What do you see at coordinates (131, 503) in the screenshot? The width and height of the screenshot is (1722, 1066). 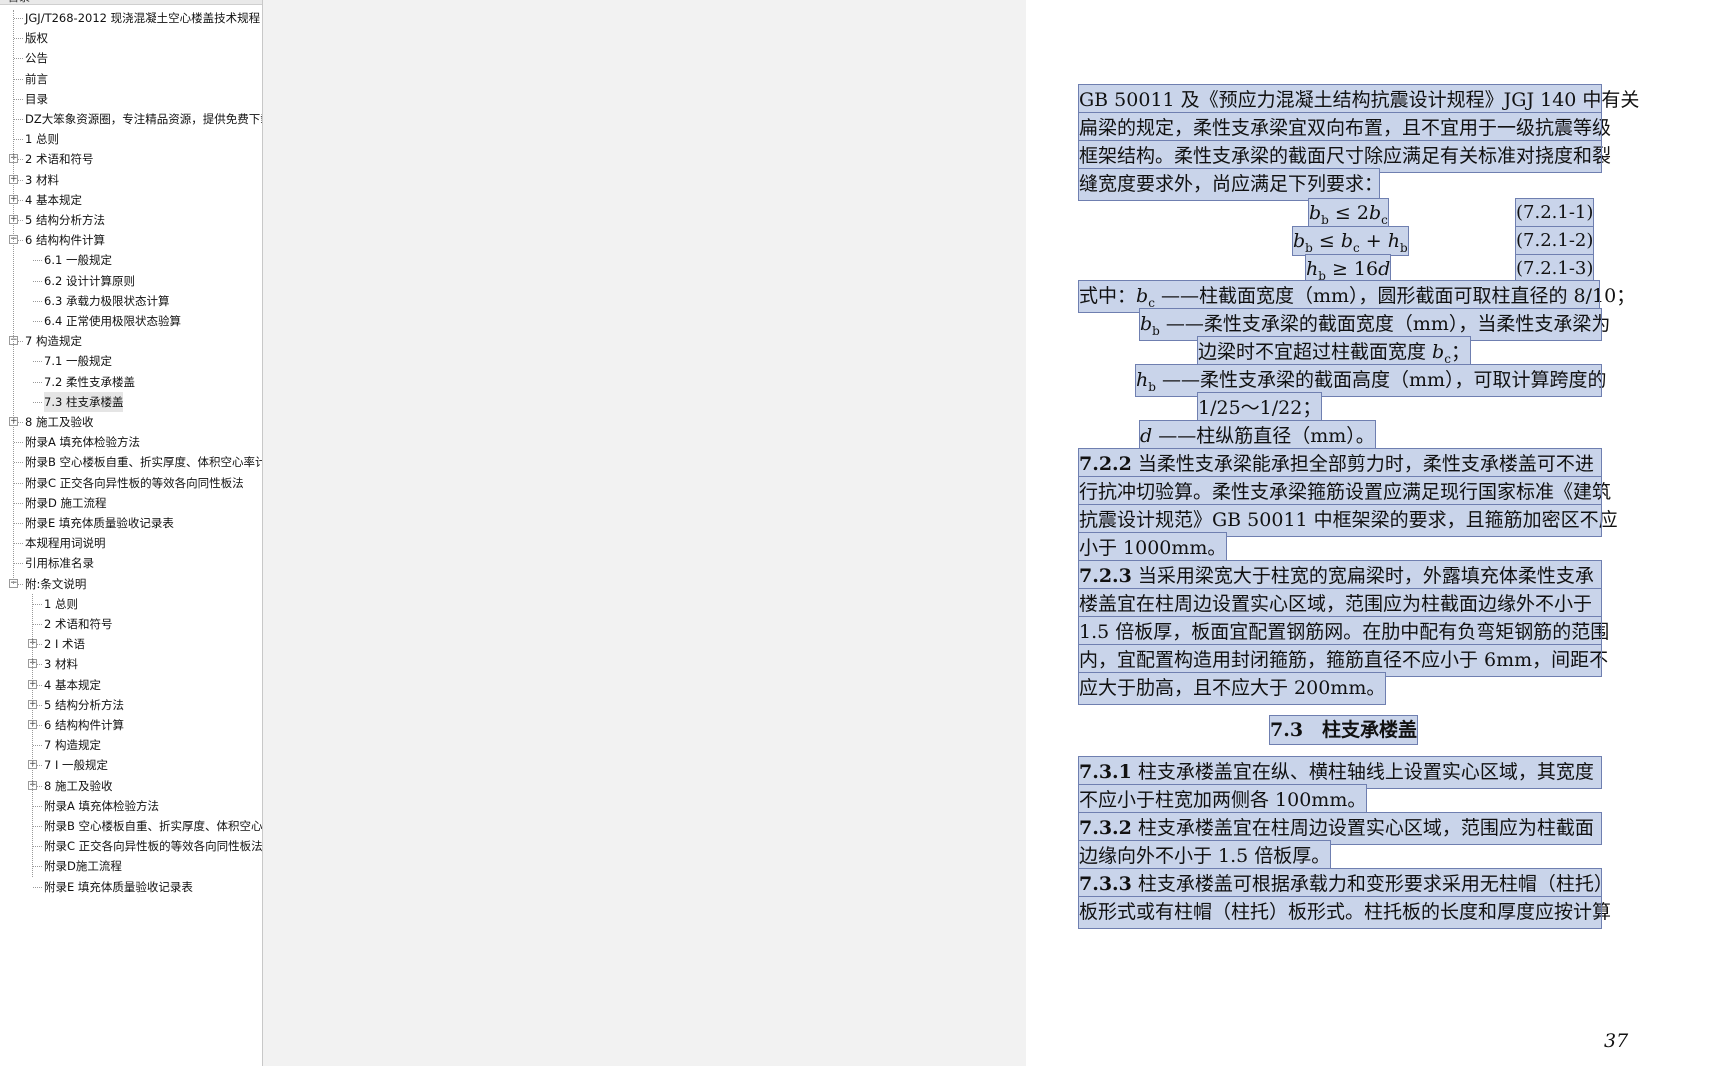 I see `toc-item: 附录D 施工流程` at bounding box center [131, 503].